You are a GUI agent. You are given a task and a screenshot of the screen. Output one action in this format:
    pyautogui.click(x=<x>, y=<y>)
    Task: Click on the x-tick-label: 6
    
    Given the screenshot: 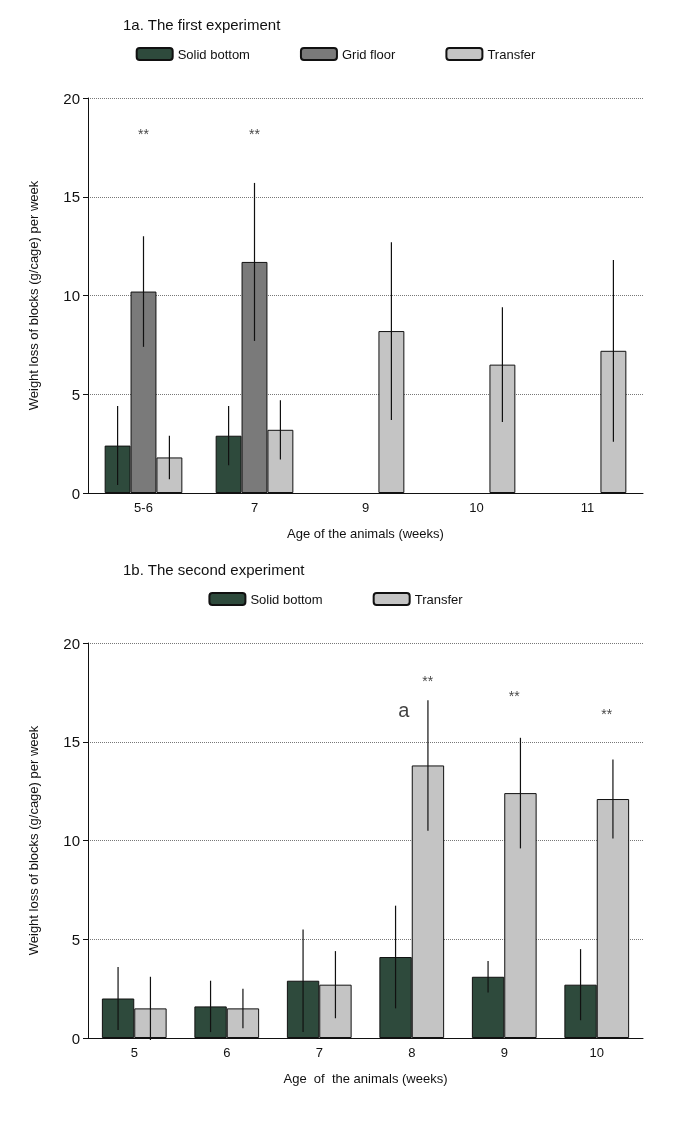 What is the action you would take?
    pyautogui.click(x=227, y=1052)
    